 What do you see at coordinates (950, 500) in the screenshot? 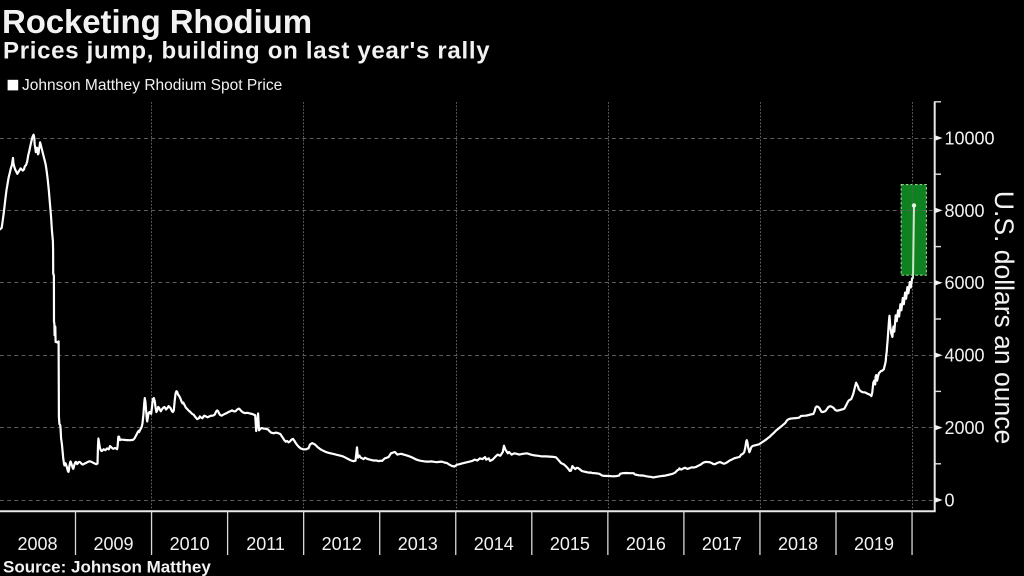
I see `svg-text: 0` at bounding box center [950, 500].